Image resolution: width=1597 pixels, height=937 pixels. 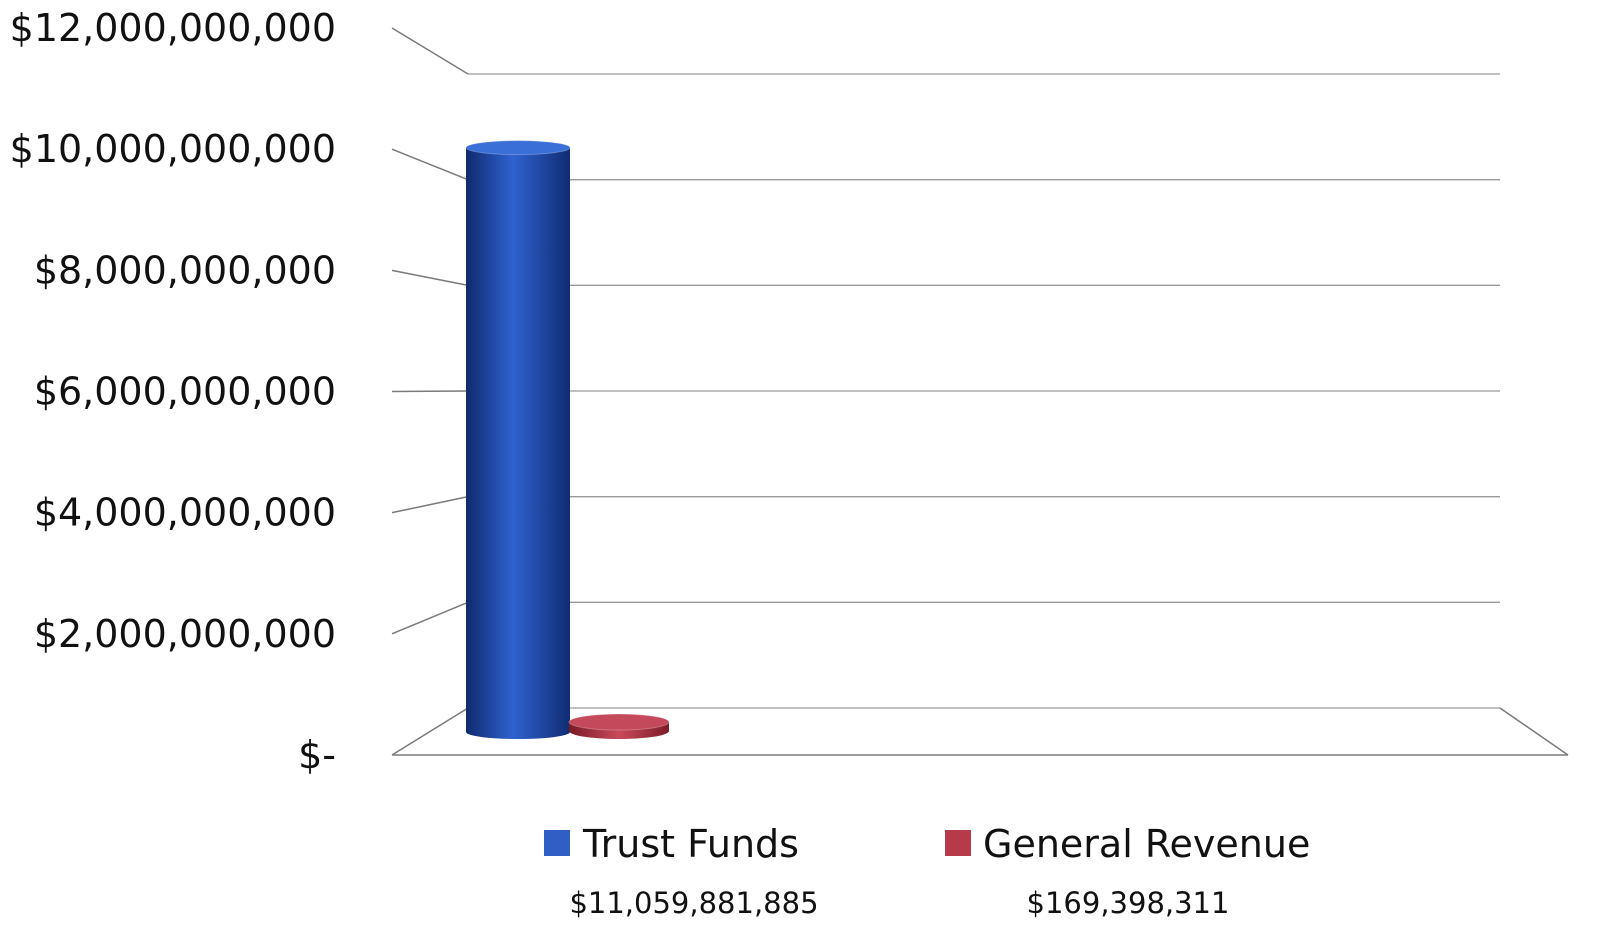 What do you see at coordinates (173, 28) in the screenshot?
I see `y-tick-label: $12,000,000,000` at bounding box center [173, 28].